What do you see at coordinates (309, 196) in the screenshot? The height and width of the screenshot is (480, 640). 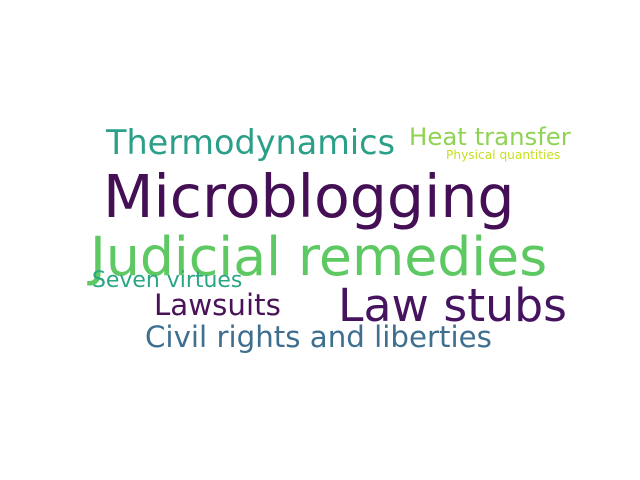 I see `word-microblogging: Microblogging` at bounding box center [309, 196].